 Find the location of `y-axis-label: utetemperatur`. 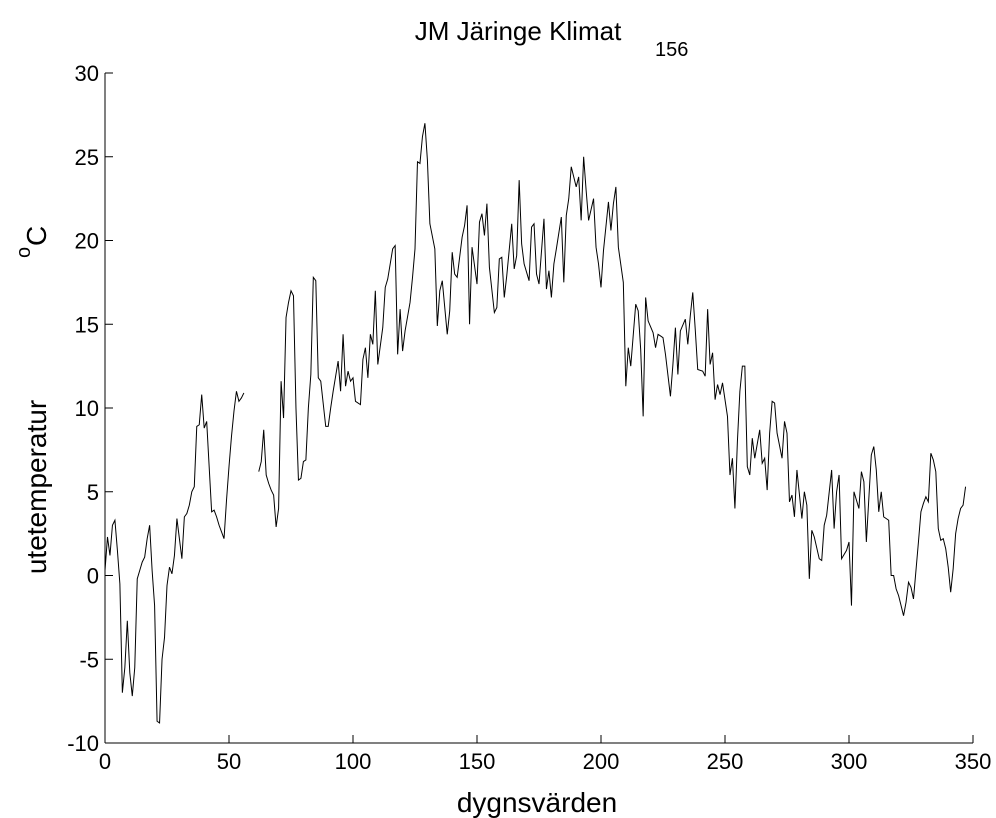

y-axis-label: utetemperatur is located at coordinates (36, 487).